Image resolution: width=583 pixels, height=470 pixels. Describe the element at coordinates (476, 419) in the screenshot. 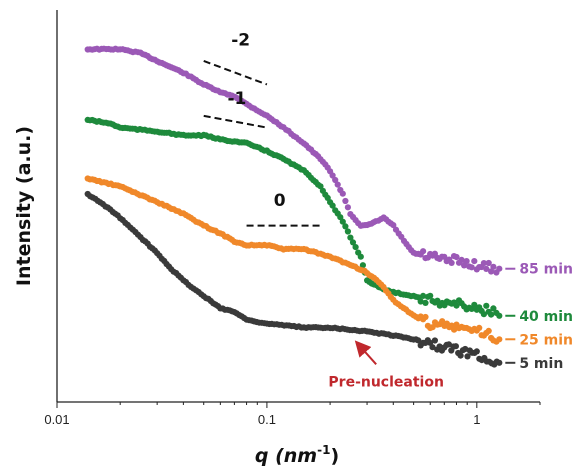

I see `x-tick-label: 1` at that location.